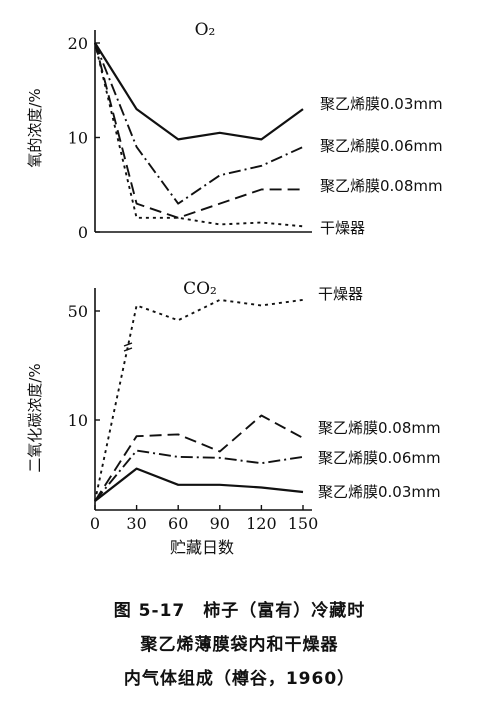 The image size is (479, 703). What do you see at coordinates (136, 523) in the screenshot?
I see `co2-x-tick-label: 30` at bounding box center [136, 523].